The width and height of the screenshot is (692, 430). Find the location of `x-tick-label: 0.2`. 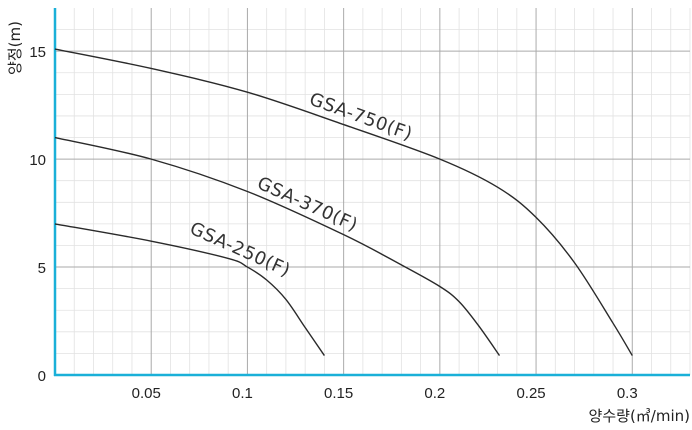

x-tick-label: 0.2 is located at coordinates (434, 393).